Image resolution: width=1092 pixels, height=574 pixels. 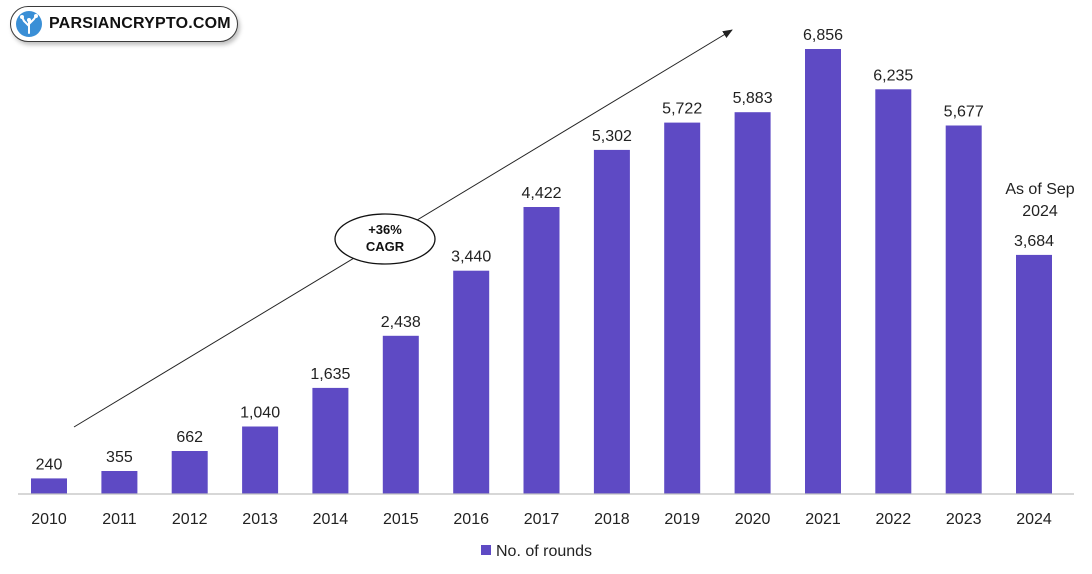 What do you see at coordinates (612, 519) in the screenshot?
I see `x-tick-2018: 2018` at bounding box center [612, 519].